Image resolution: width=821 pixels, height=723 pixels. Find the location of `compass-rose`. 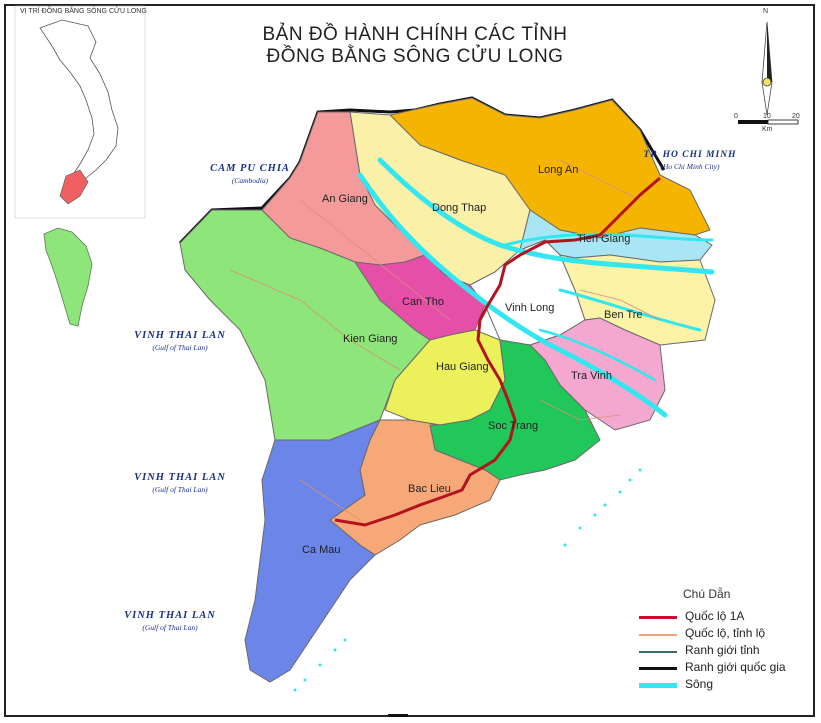

compass-rose is located at coordinates (767, 68).